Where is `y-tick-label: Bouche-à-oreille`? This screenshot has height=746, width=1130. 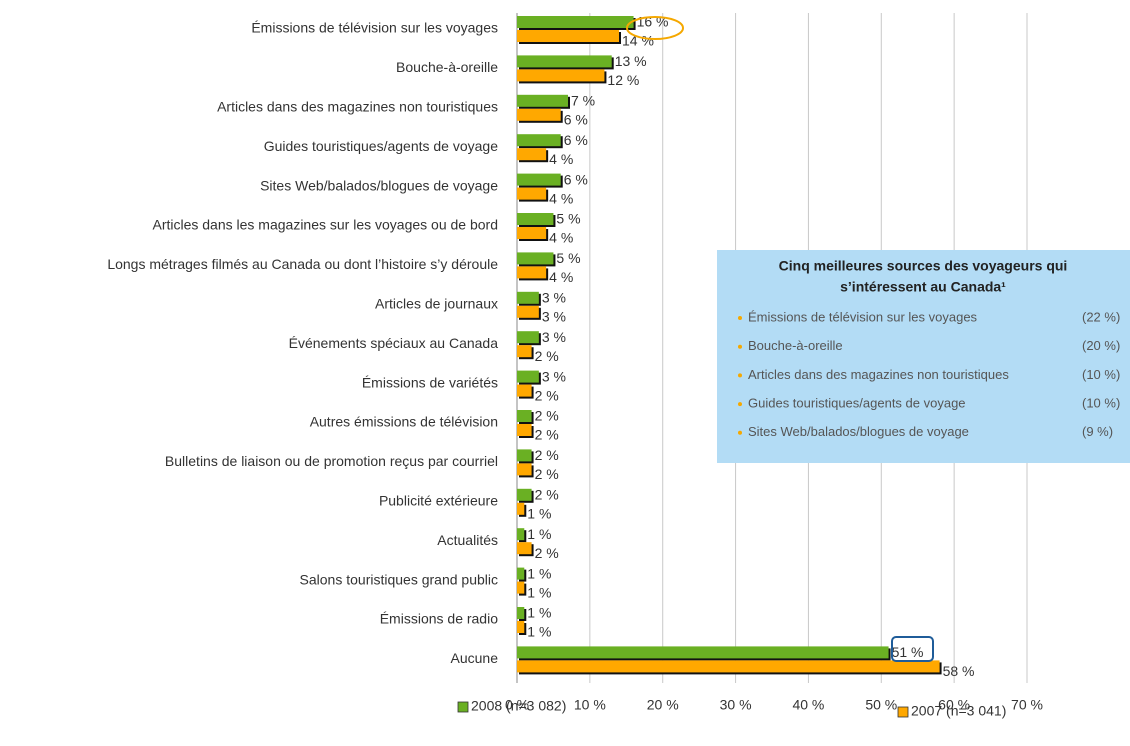 y-tick-label: Bouche-à-oreille is located at coordinates (447, 67).